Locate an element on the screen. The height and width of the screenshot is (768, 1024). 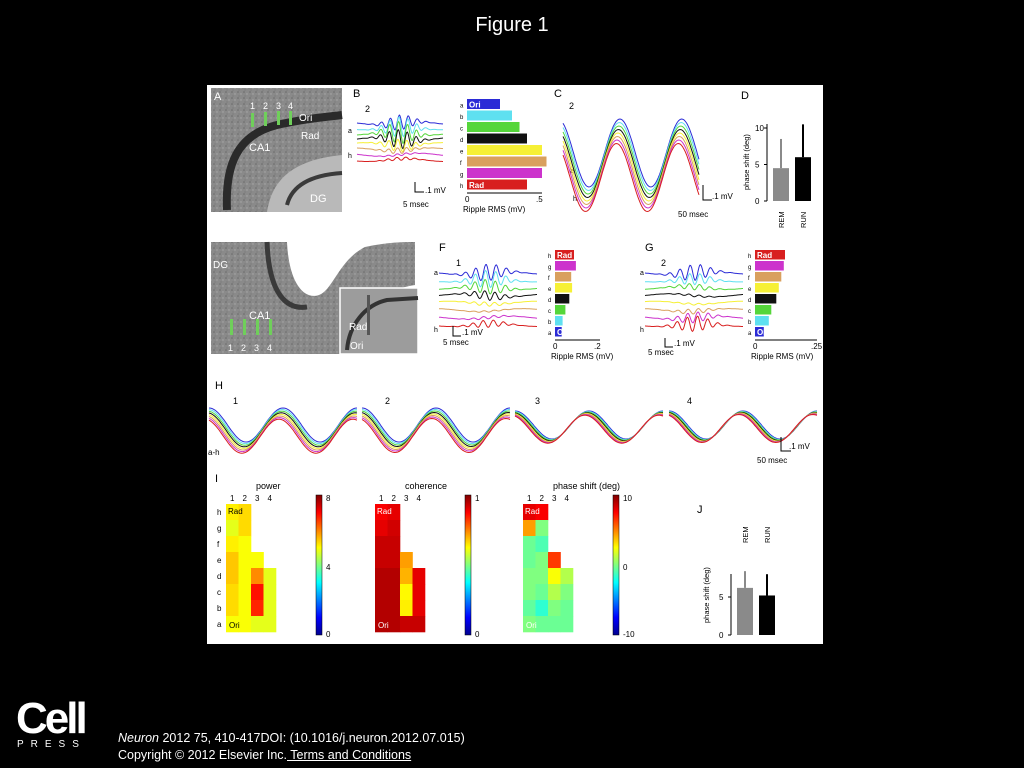
ripple-trace-f is located at coordinates (400, 150).